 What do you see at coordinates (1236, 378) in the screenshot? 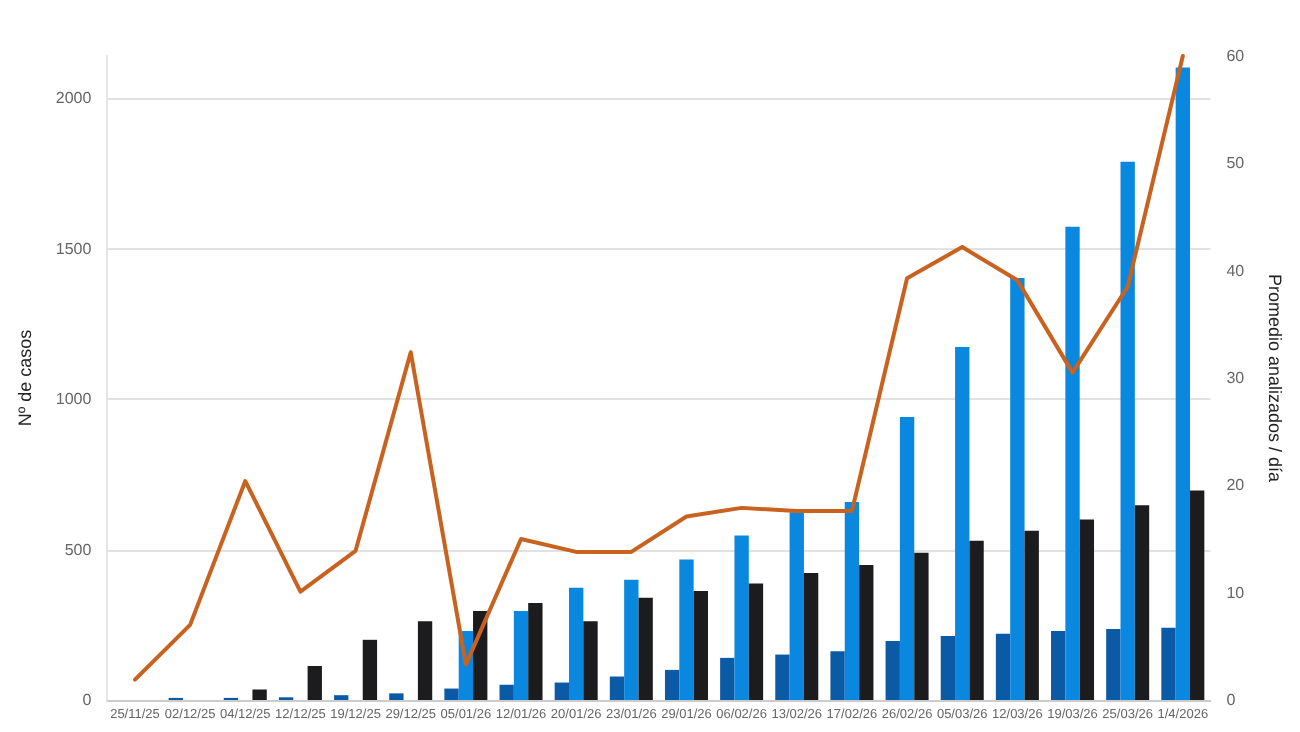
I see `y2-tick-label: 30` at bounding box center [1236, 378].